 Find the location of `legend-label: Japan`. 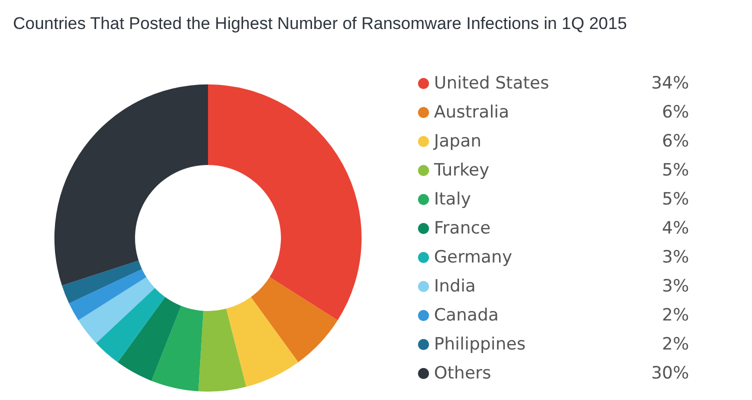

legend-label: Japan is located at coordinates (457, 142).